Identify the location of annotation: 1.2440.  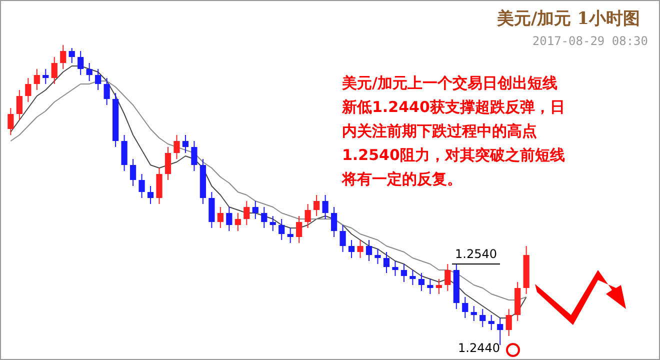
(479, 348).